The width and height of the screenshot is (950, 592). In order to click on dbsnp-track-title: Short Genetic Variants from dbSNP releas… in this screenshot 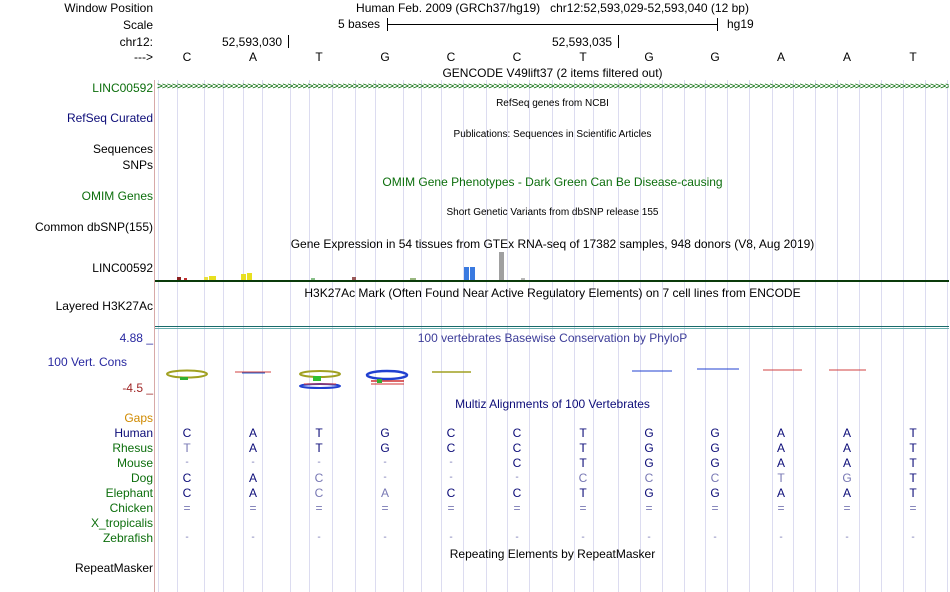, I will do `click(552, 212)`.